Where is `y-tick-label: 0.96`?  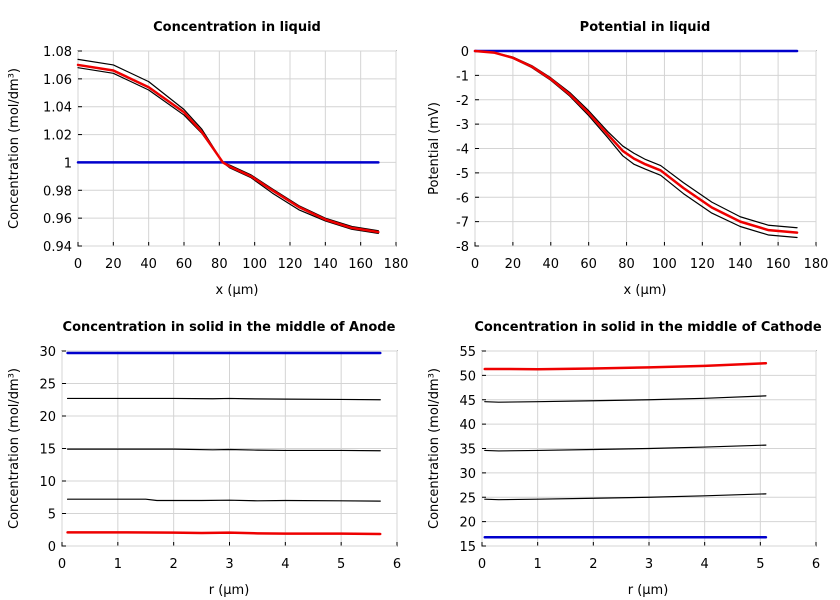
y-tick-label: 0.96 is located at coordinates (57, 219).